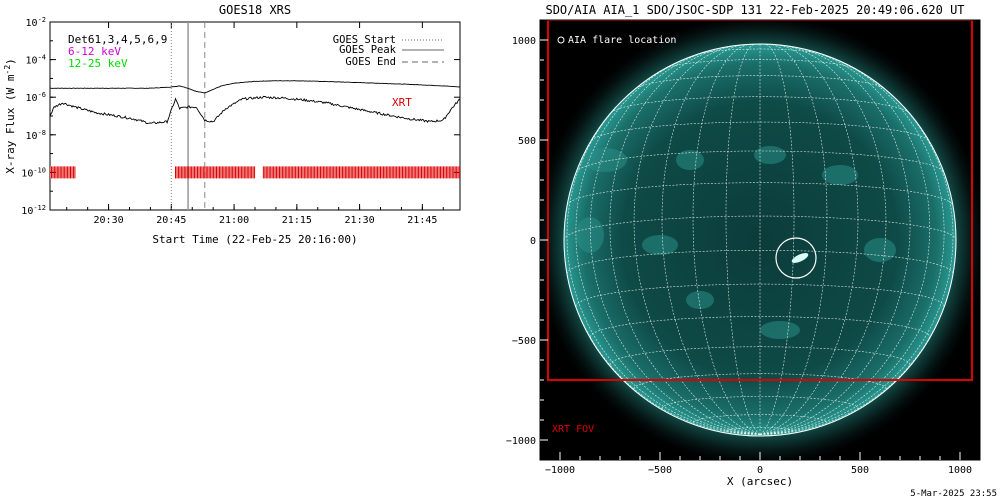 Image resolution: width=1000 pixels, height=500 pixels. What do you see at coordinates (94, 51) in the screenshot?
I see `band-low-label: 6-12 keV` at bounding box center [94, 51].